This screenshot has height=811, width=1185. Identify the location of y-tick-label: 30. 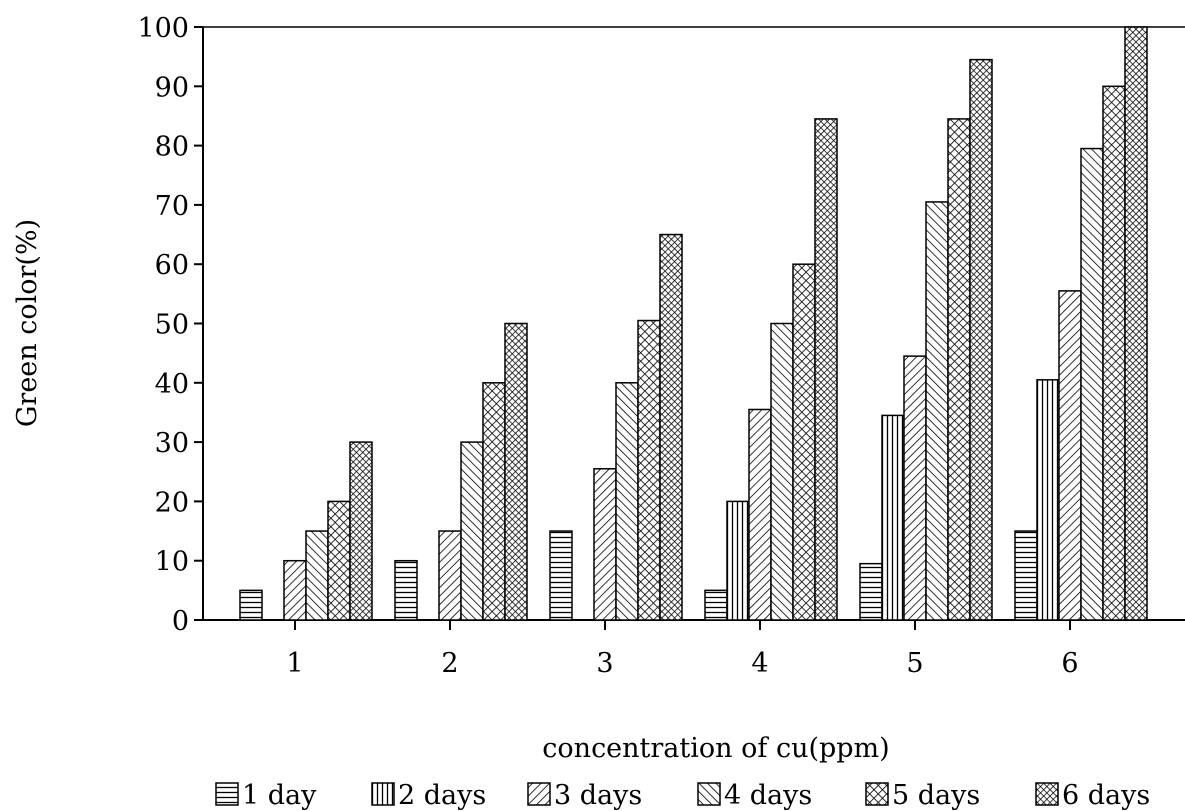
(172, 443).